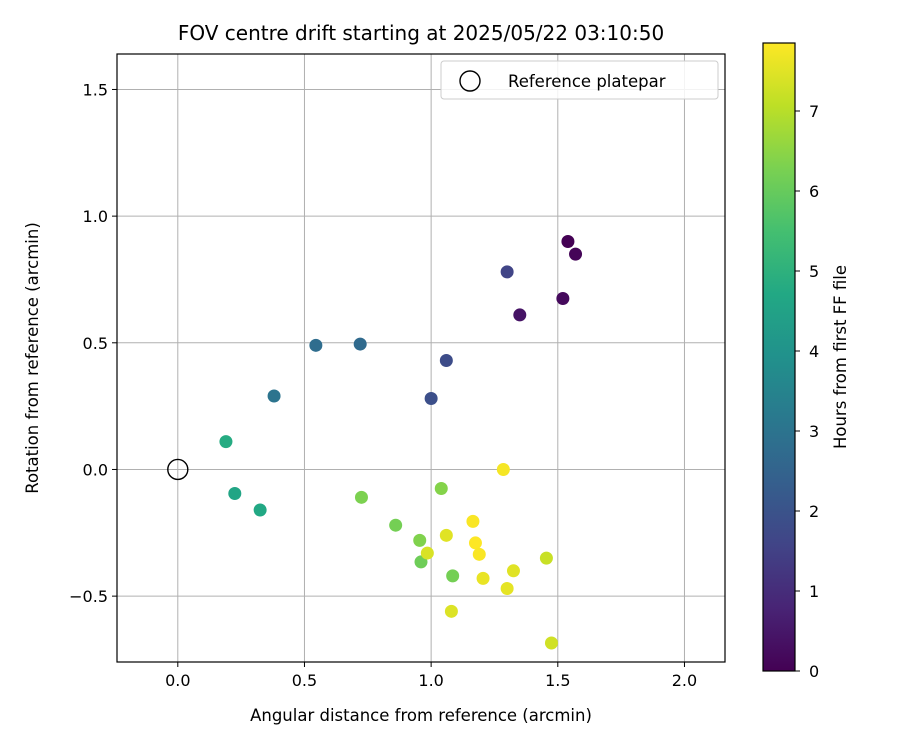 Image resolution: width=900 pixels, height=750 pixels. I want to click on reference-point-marker, so click(178, 469).